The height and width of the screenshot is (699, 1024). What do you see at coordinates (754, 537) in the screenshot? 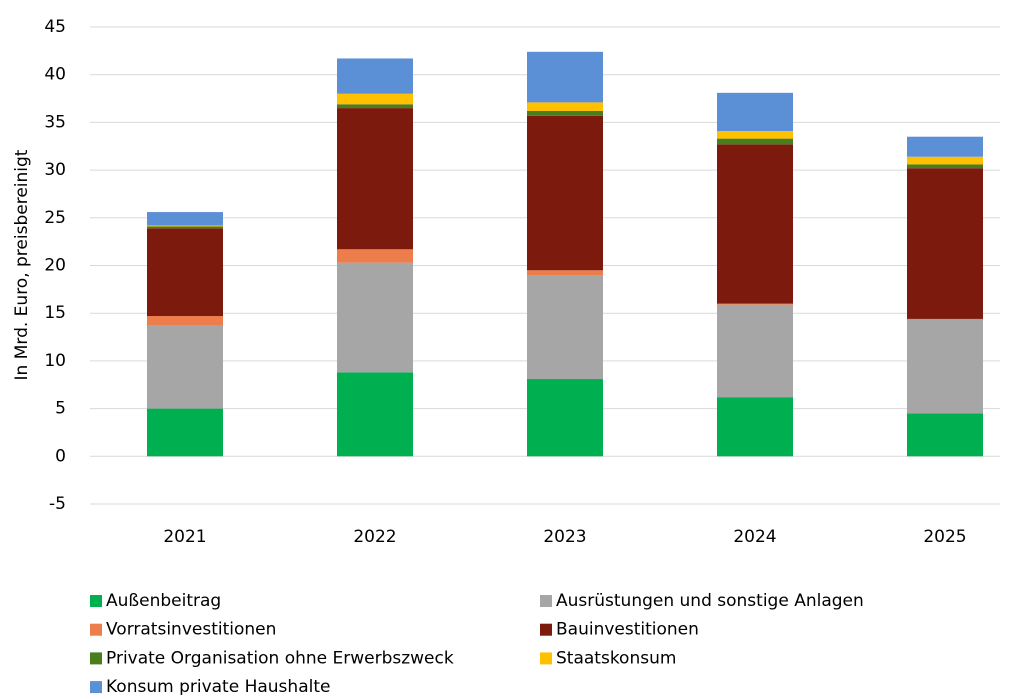
I see `x-tick-label: 2024` at bounding box center [754, 537].